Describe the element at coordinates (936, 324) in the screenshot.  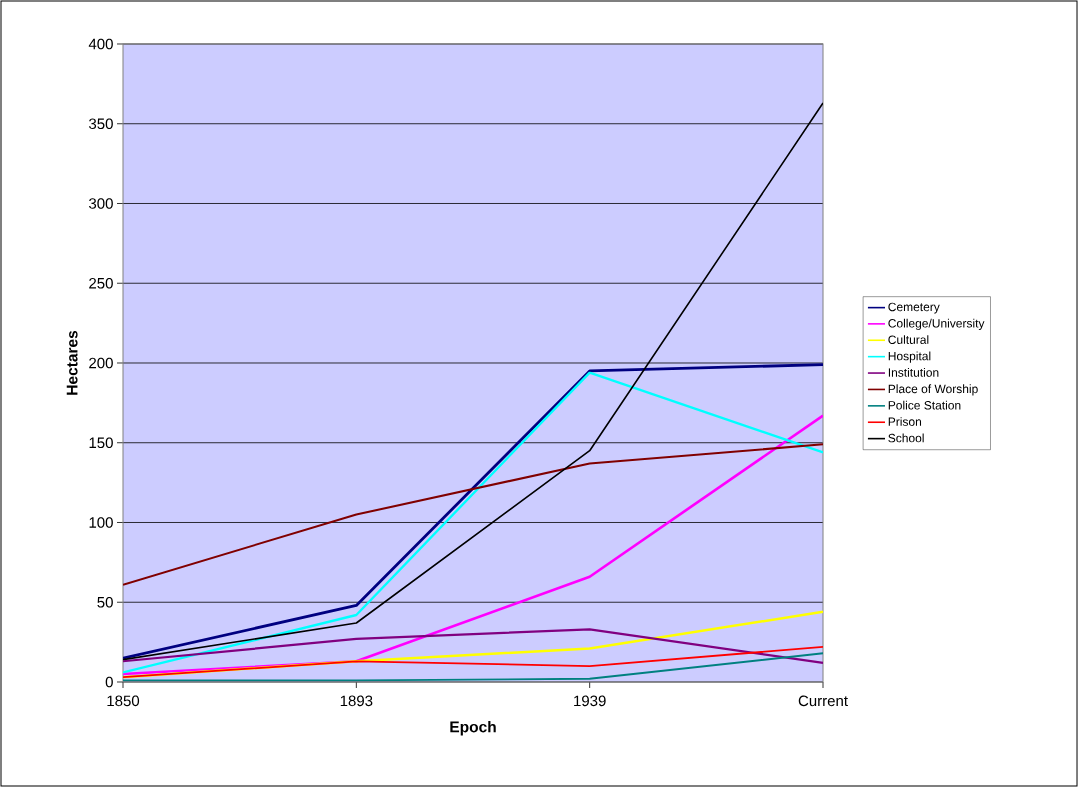
I see `legend-label: College/University` at that location.